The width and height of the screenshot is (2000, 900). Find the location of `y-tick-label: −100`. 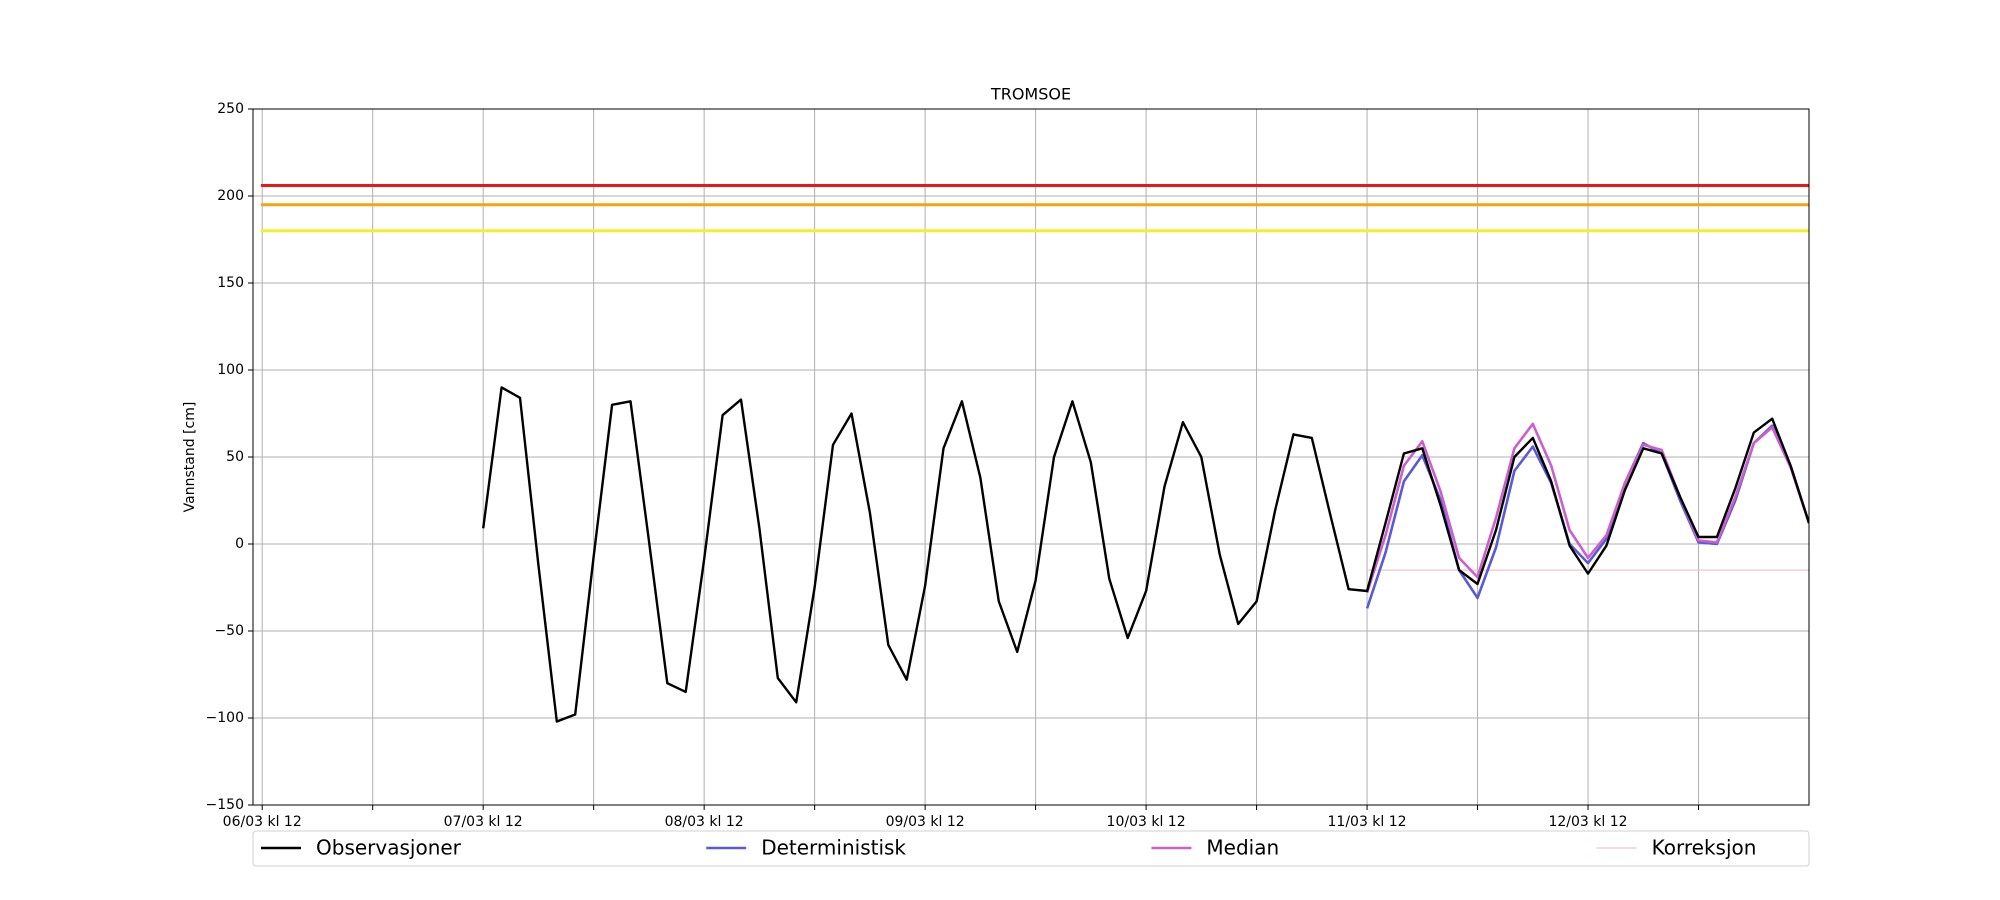

y-tick-label: −100 is located at coordinates (225, 718).